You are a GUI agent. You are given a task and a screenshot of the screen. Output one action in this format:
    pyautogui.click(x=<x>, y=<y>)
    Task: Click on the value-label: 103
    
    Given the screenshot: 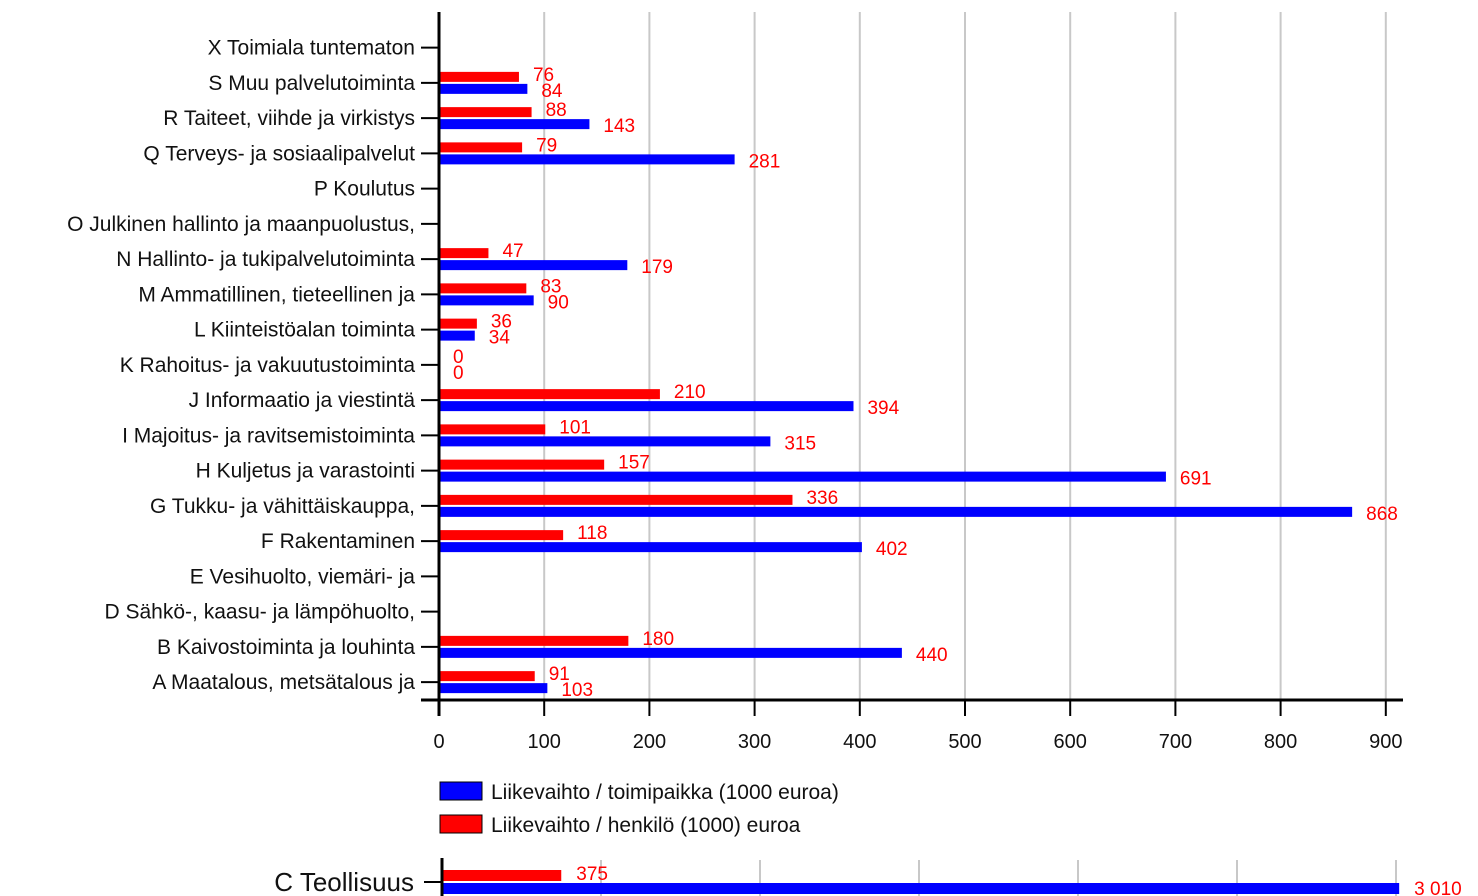 What is the action you would take?
    pyautogui.click(x=577, y=690)
    